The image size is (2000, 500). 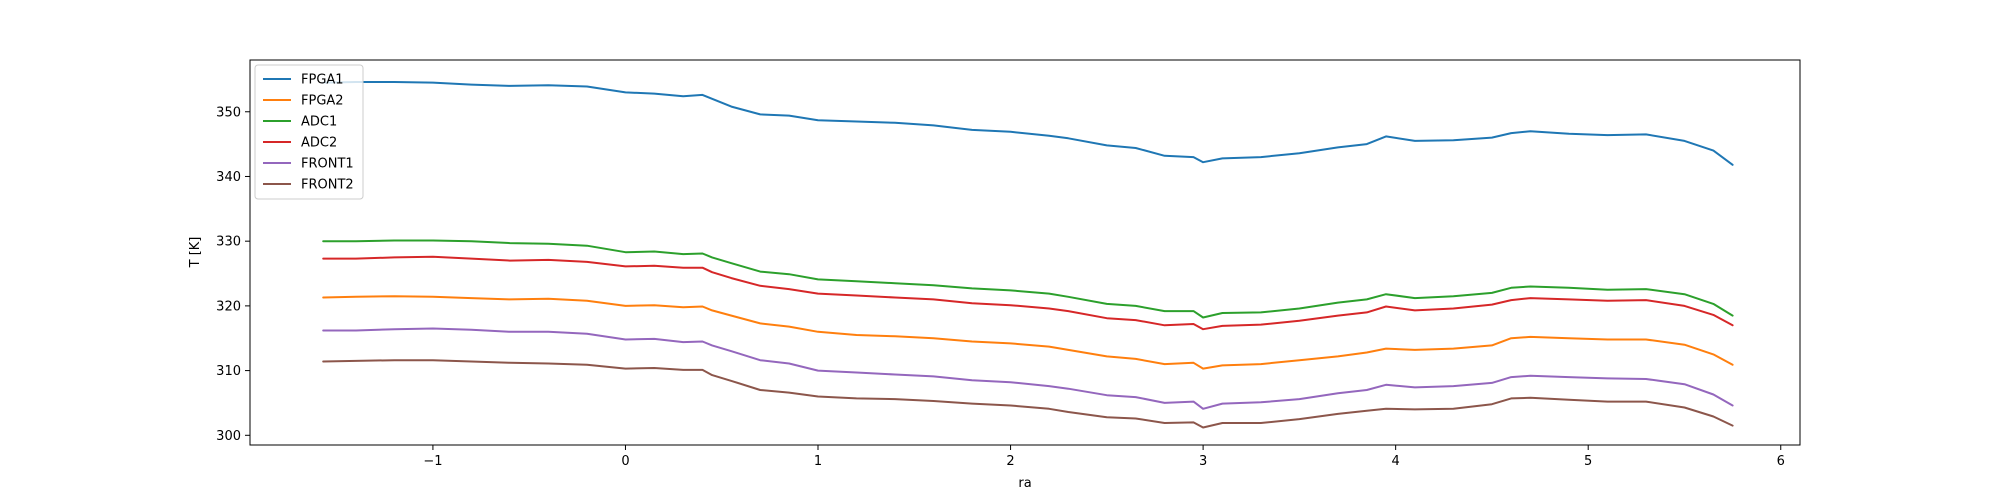 What do you see at coordinates (1104, 457) in the screenshot?
I see `x-axis-ticks: −1 0 1 2 3 4 5 6` at bounding box center [1104, 457].